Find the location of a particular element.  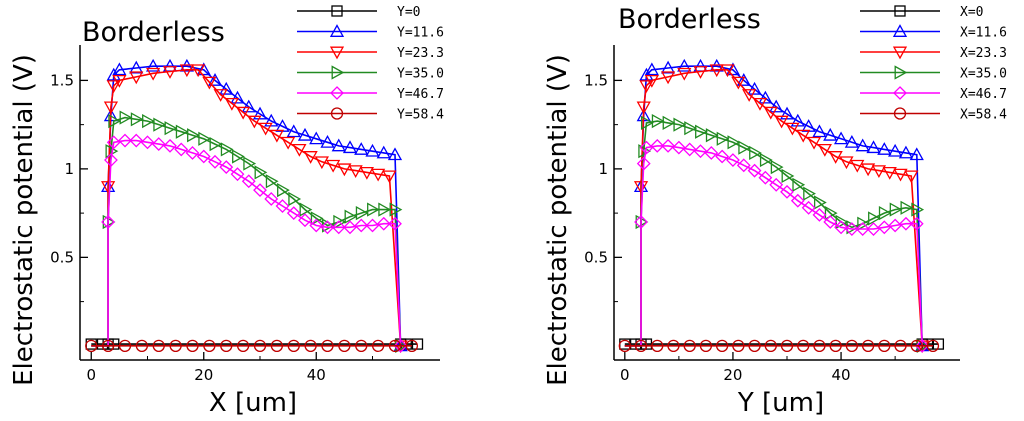

chart-title: Borderless is located at coordinates (153, 32).